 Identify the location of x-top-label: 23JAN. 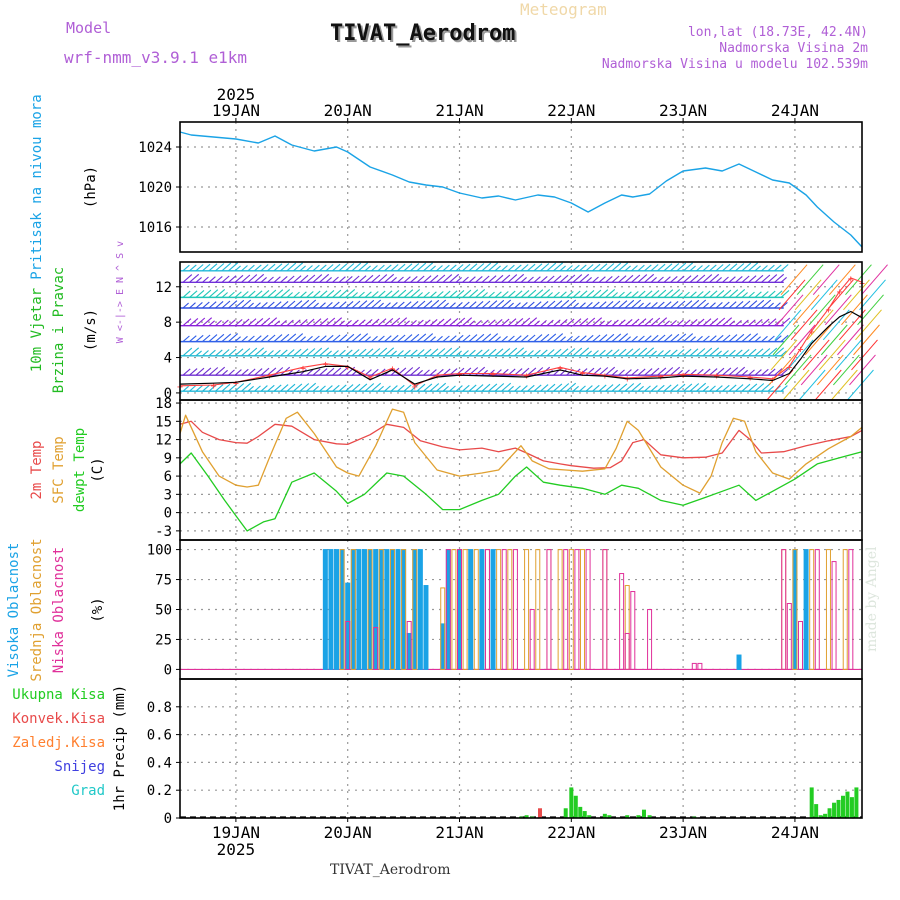
(683, 110).